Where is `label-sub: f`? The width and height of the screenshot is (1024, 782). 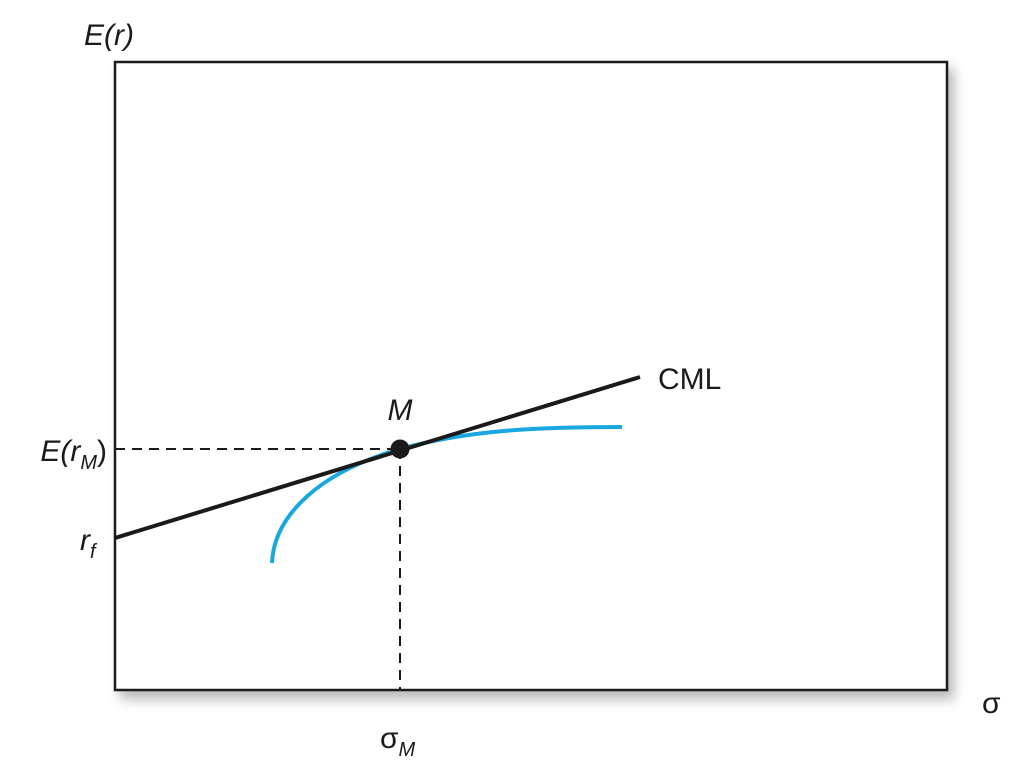 label-sub: f is located at coordinates (94, 552).